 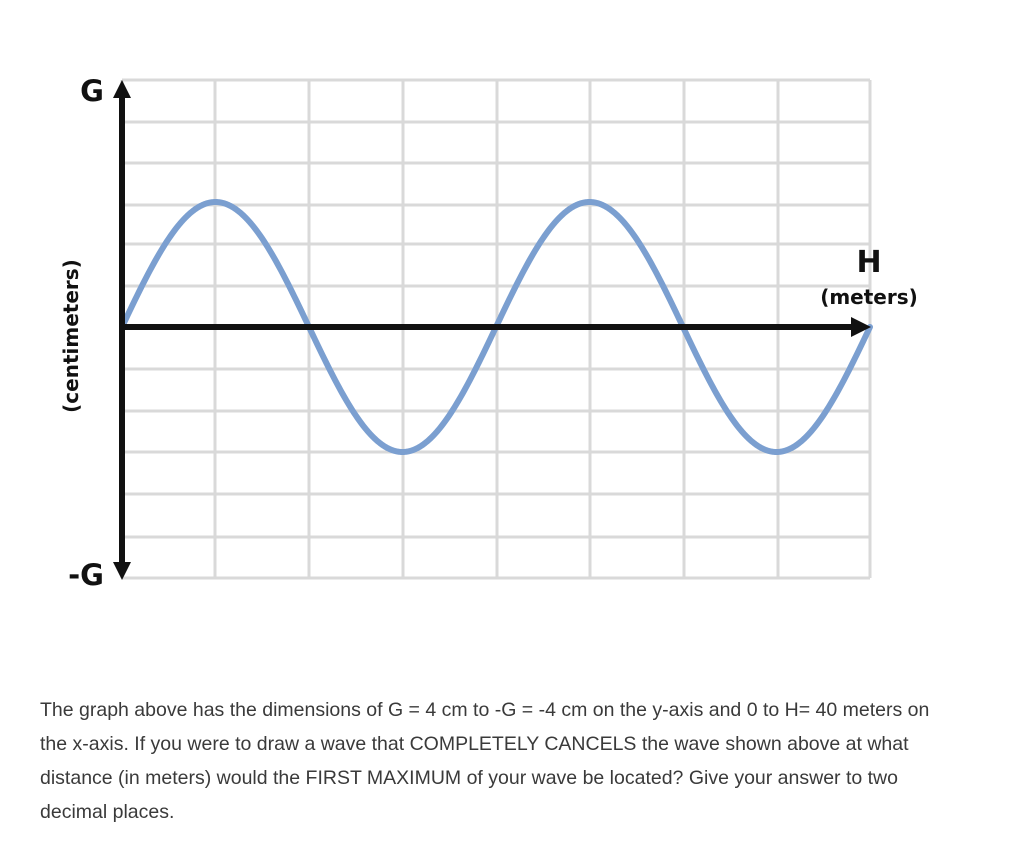 What do you see at coordinates (868, 262) in the screenshot?
I see `x-axis-label: H` at bounding box center [868, 262].